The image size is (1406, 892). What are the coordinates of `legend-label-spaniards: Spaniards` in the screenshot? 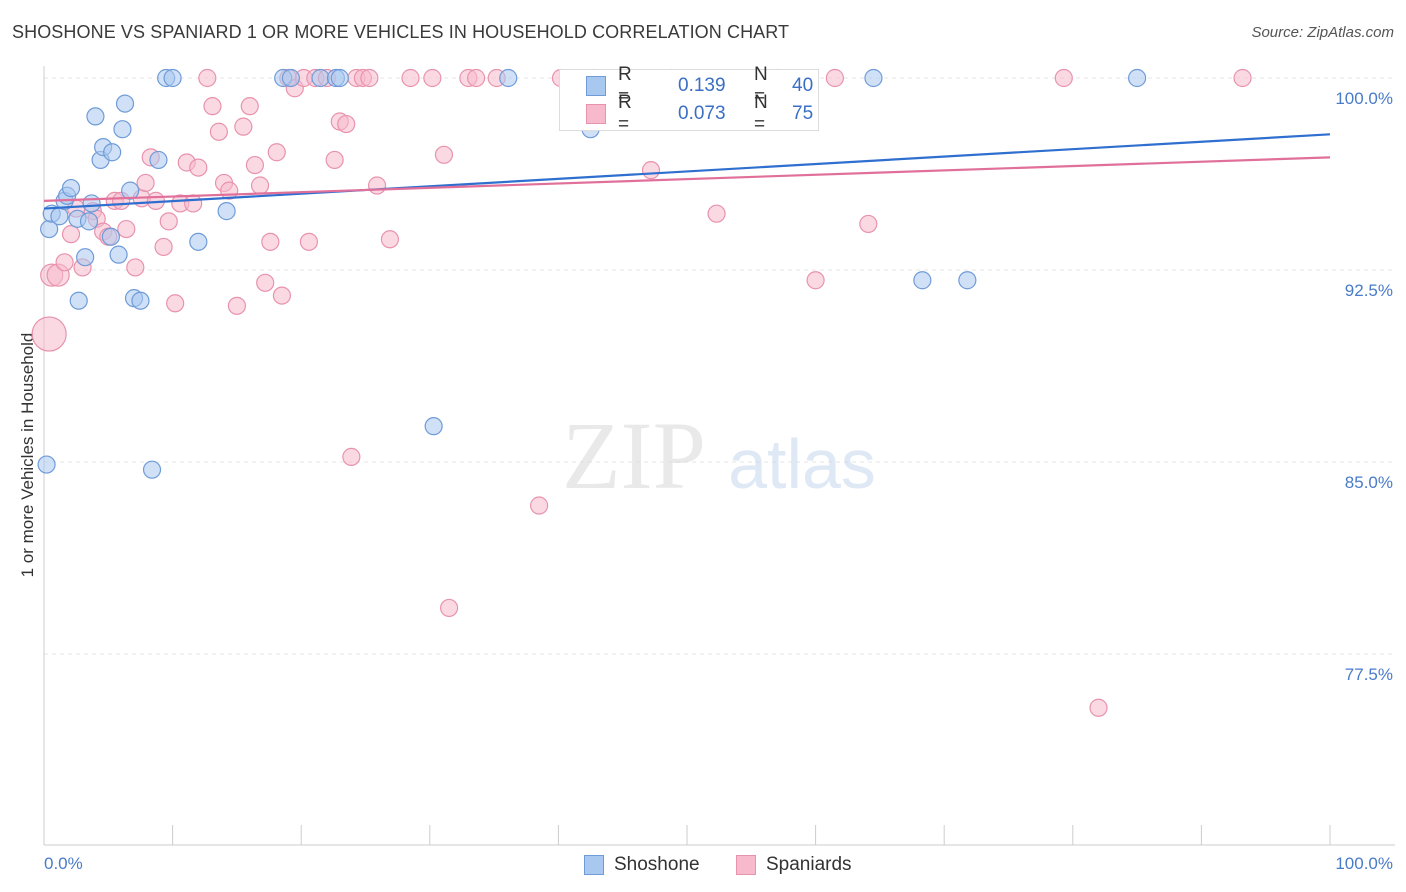 It's located at (809, 864).